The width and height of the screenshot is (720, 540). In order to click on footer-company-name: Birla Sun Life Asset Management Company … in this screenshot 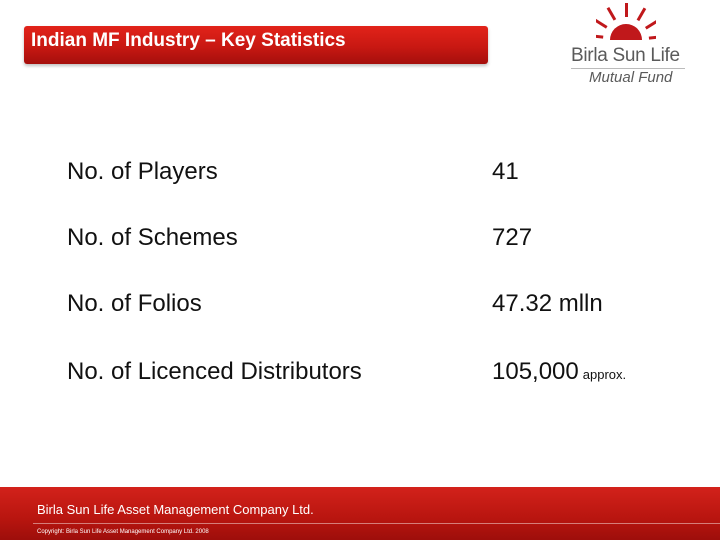, I will do `click(175, 509)`.